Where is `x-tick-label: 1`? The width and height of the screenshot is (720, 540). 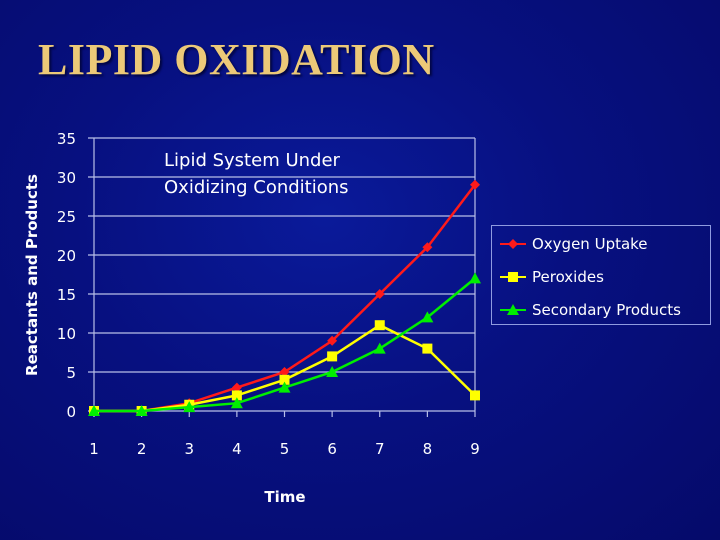 x-tick-label: 1 is located at coordinates (94, 449).